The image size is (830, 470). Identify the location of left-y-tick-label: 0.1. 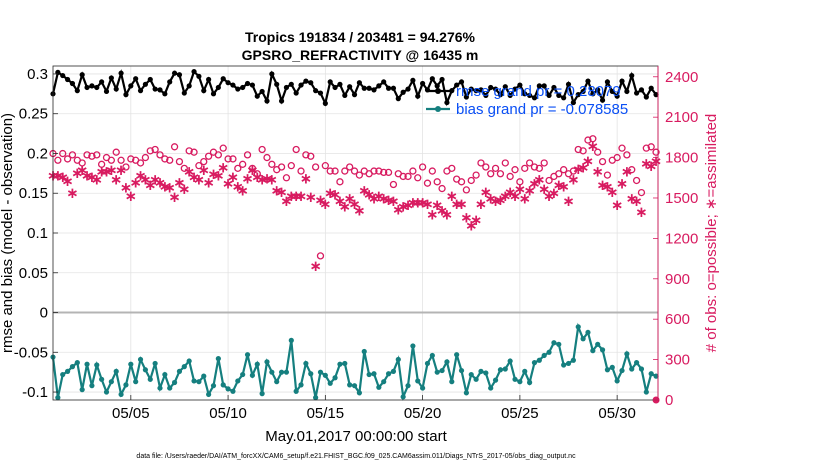
(37, 233).